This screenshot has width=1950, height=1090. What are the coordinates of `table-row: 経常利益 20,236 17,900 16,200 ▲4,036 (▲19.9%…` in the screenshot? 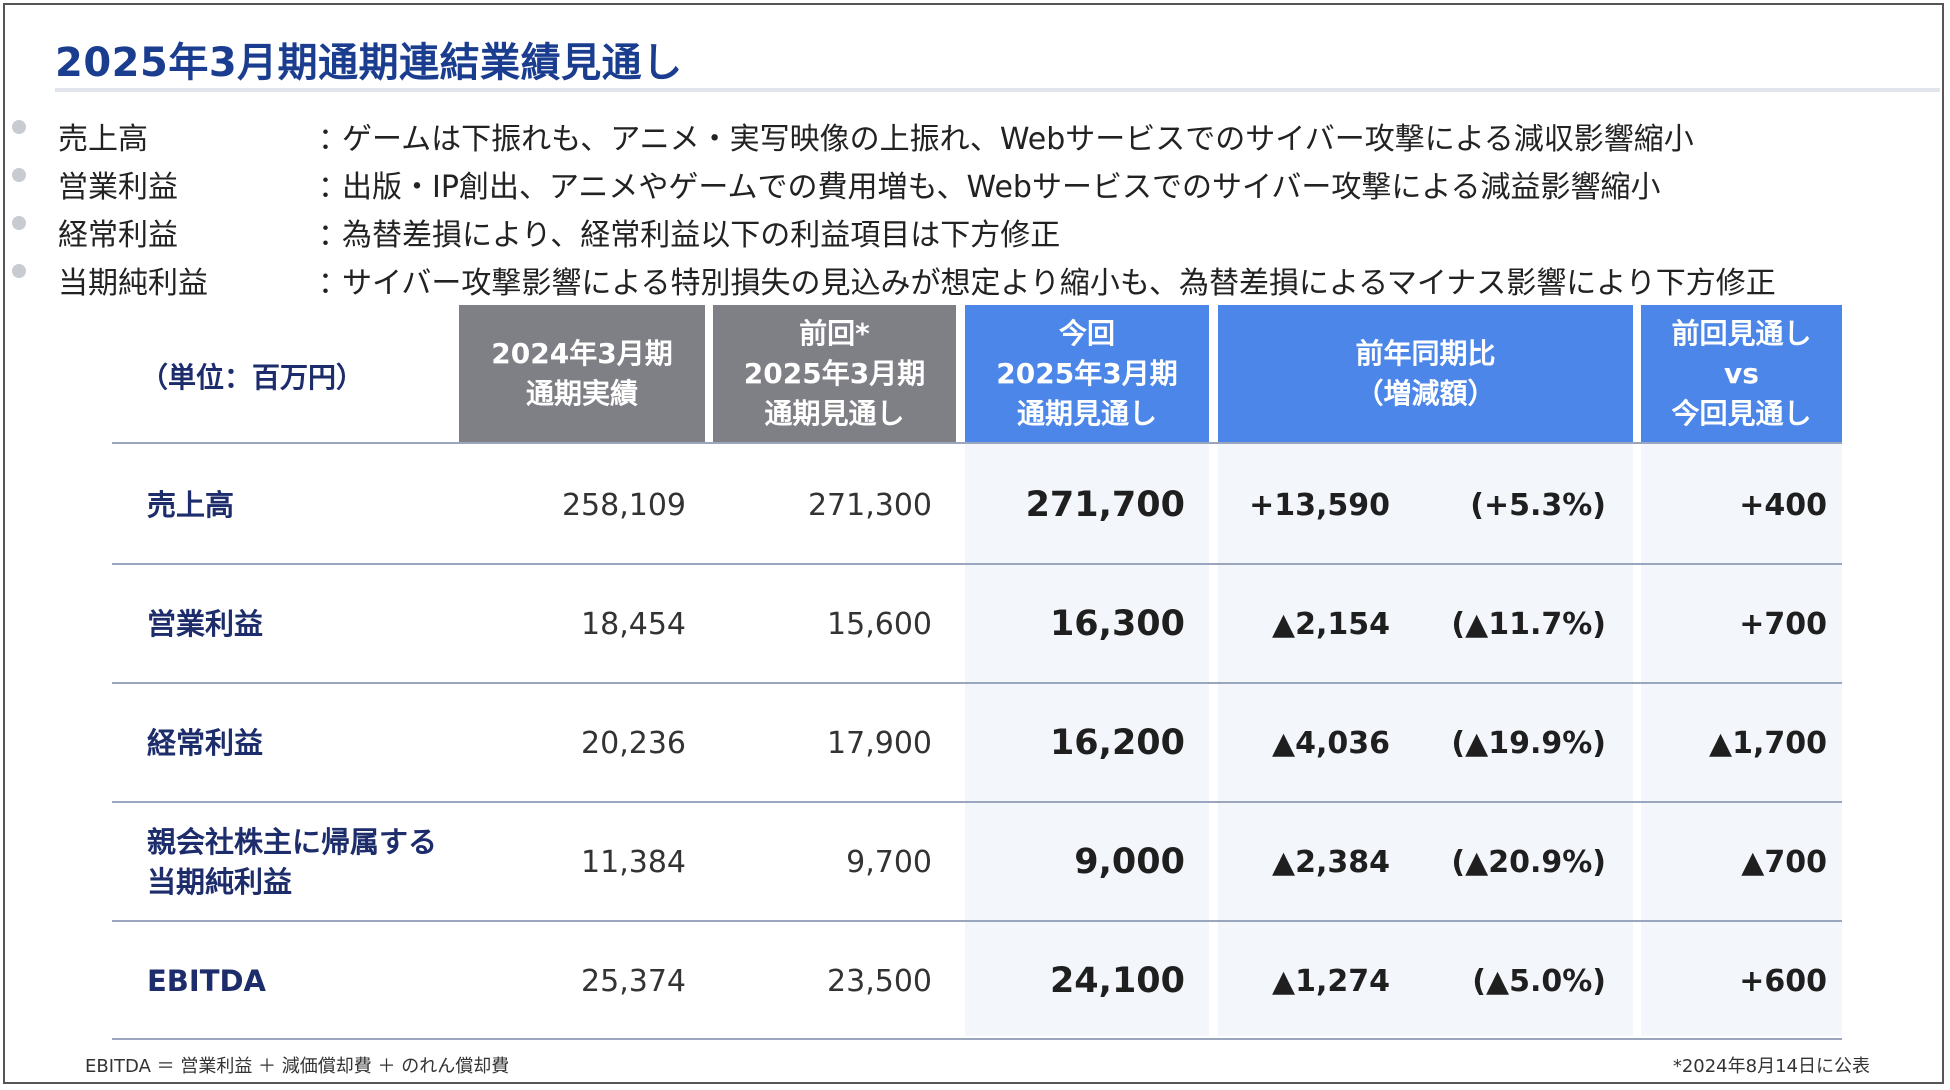 It's located at (977, 743).